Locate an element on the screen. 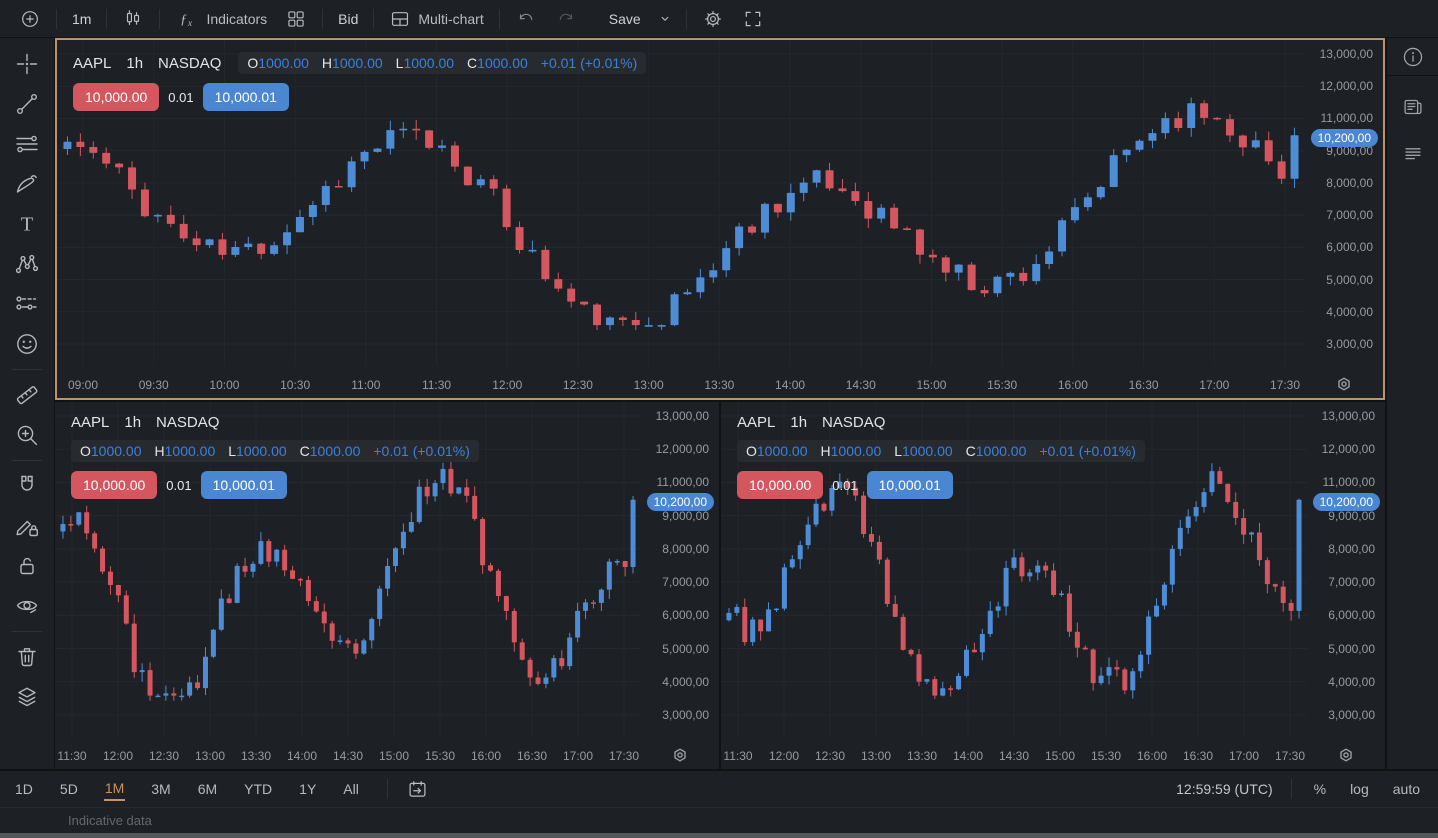  redo-button is located at coordinates (566, 19).